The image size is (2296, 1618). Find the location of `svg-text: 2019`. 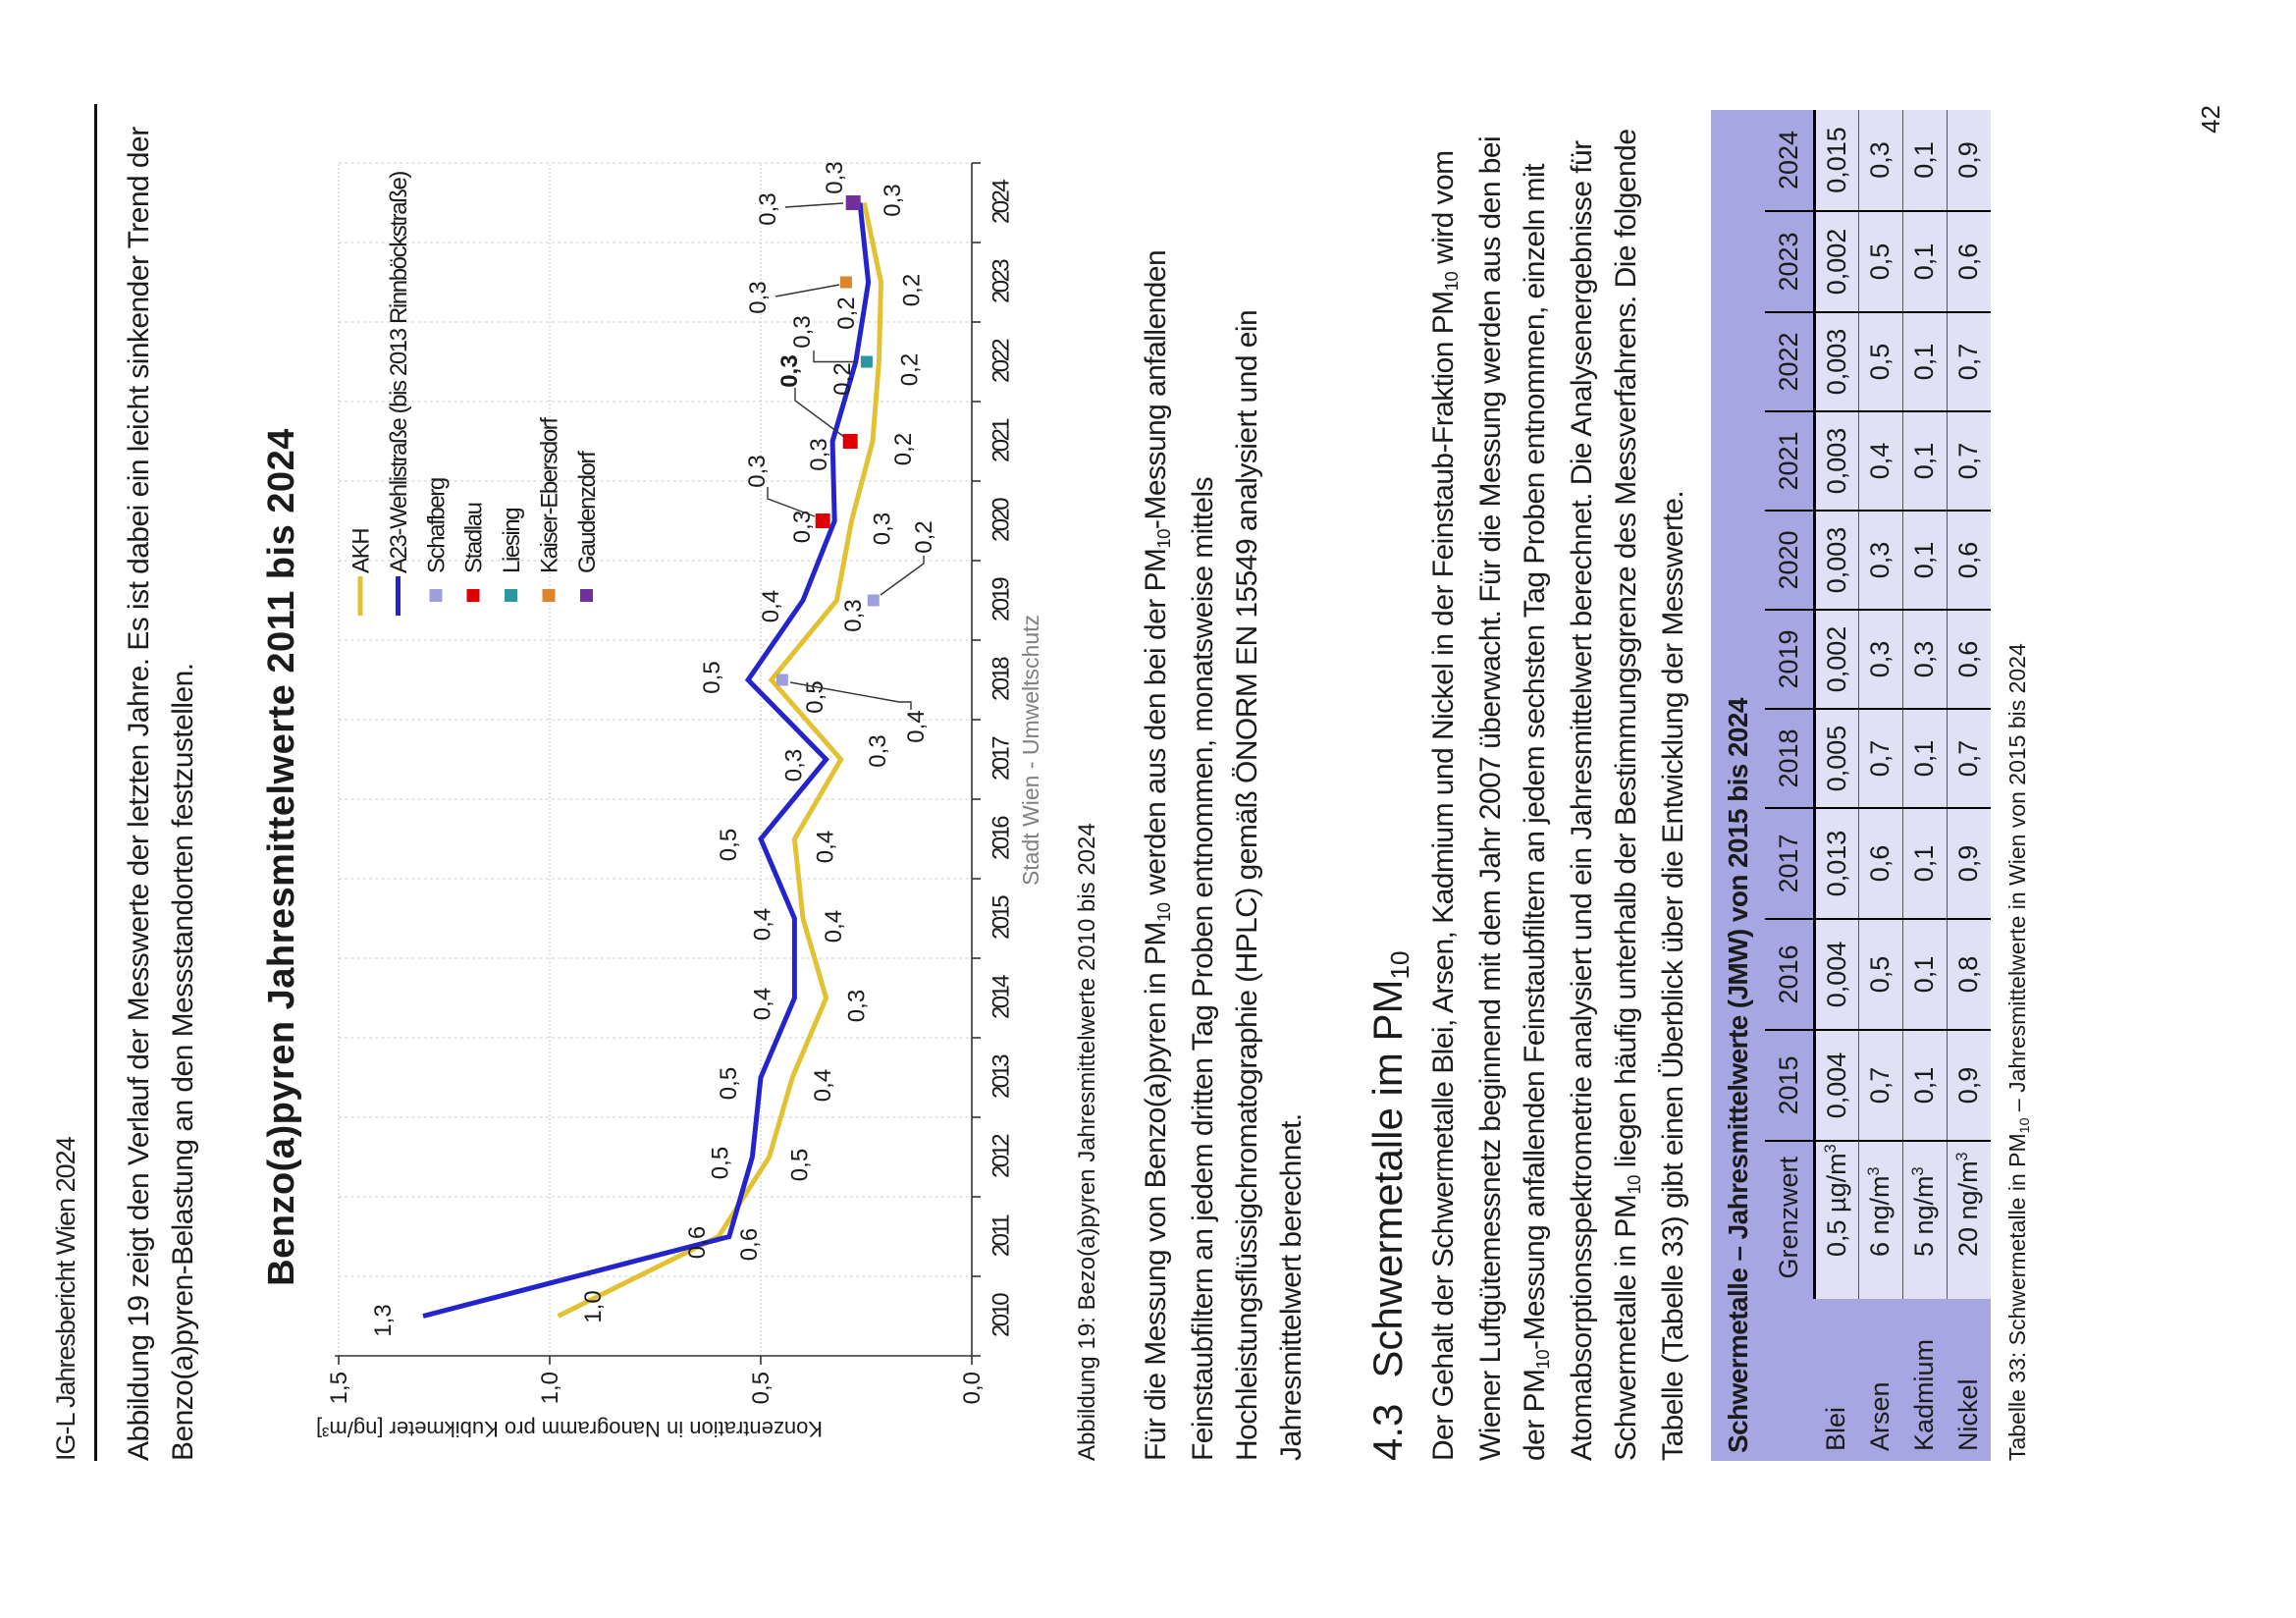

svg-text: 2019 is located at coordinates (1002, 599).